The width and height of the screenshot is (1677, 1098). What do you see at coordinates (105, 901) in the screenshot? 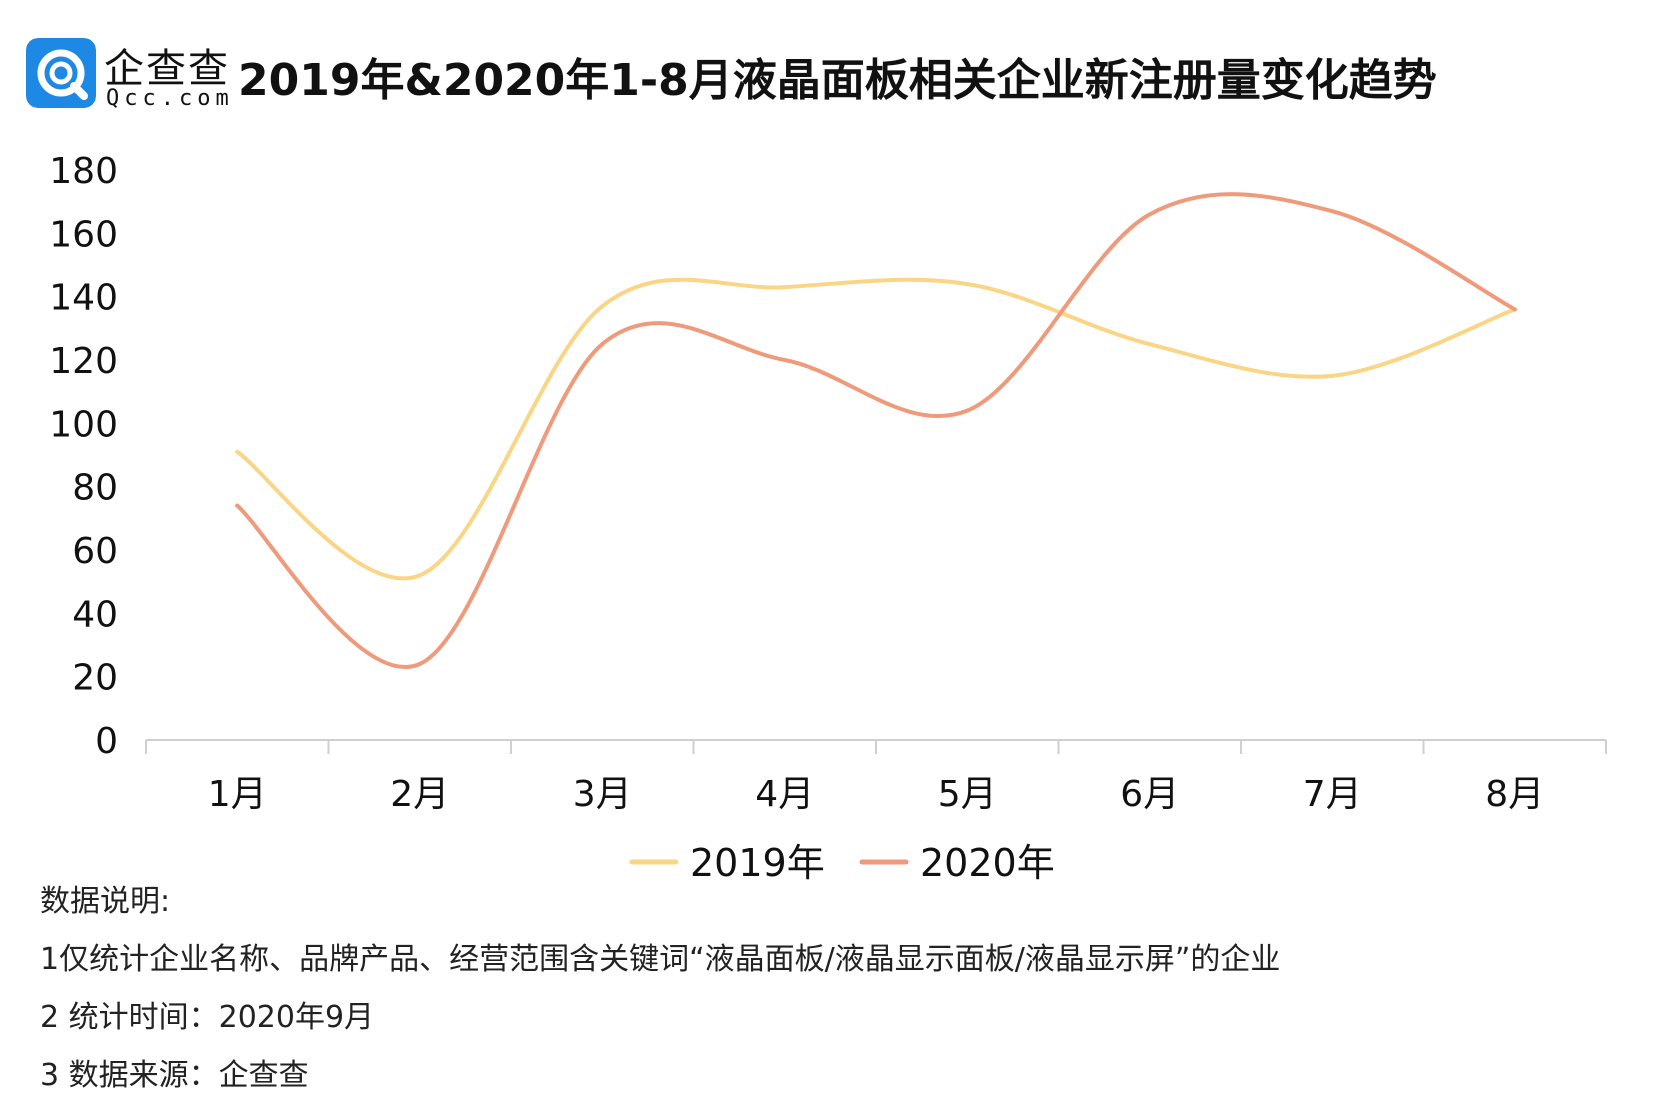
I see `notes-heading: 数据说明:` at bounding box center [105, 901].